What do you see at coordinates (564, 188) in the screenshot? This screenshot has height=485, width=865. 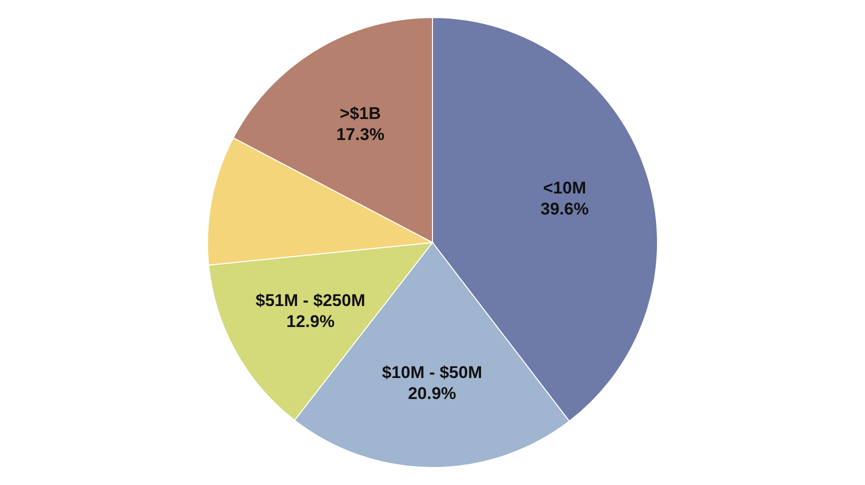 I see `slice-label: <10M` at bounding box center [564, 188].